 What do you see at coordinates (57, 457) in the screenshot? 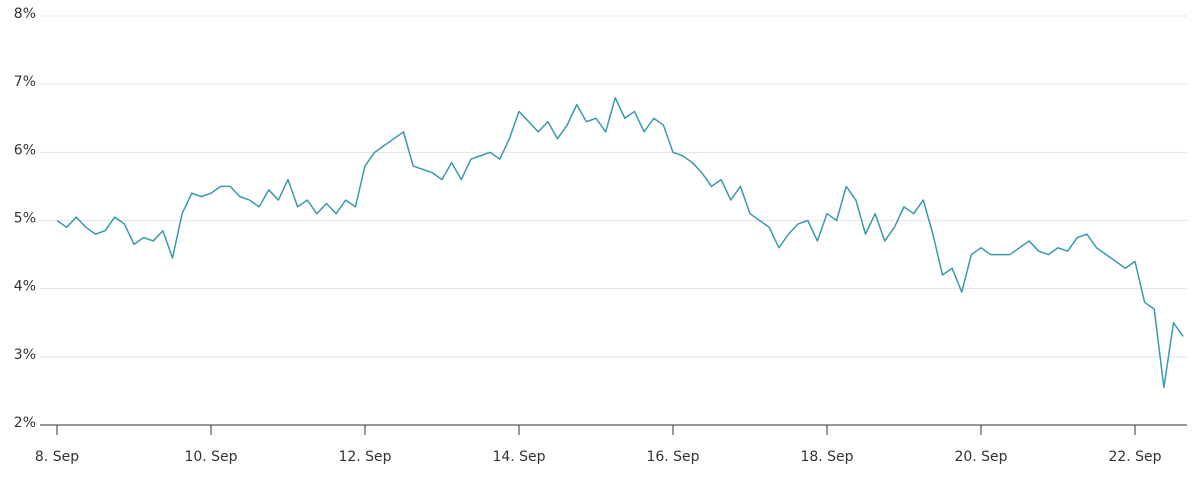
I see `x-tick-label: 8. Sep` at bounding box center [57, 457].